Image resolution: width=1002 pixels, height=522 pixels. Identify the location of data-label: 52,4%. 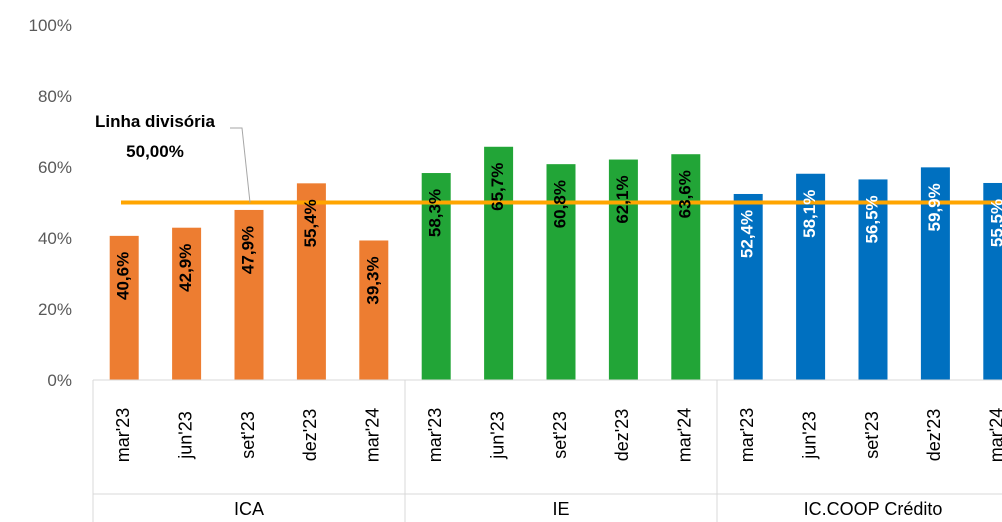
(747, 234).